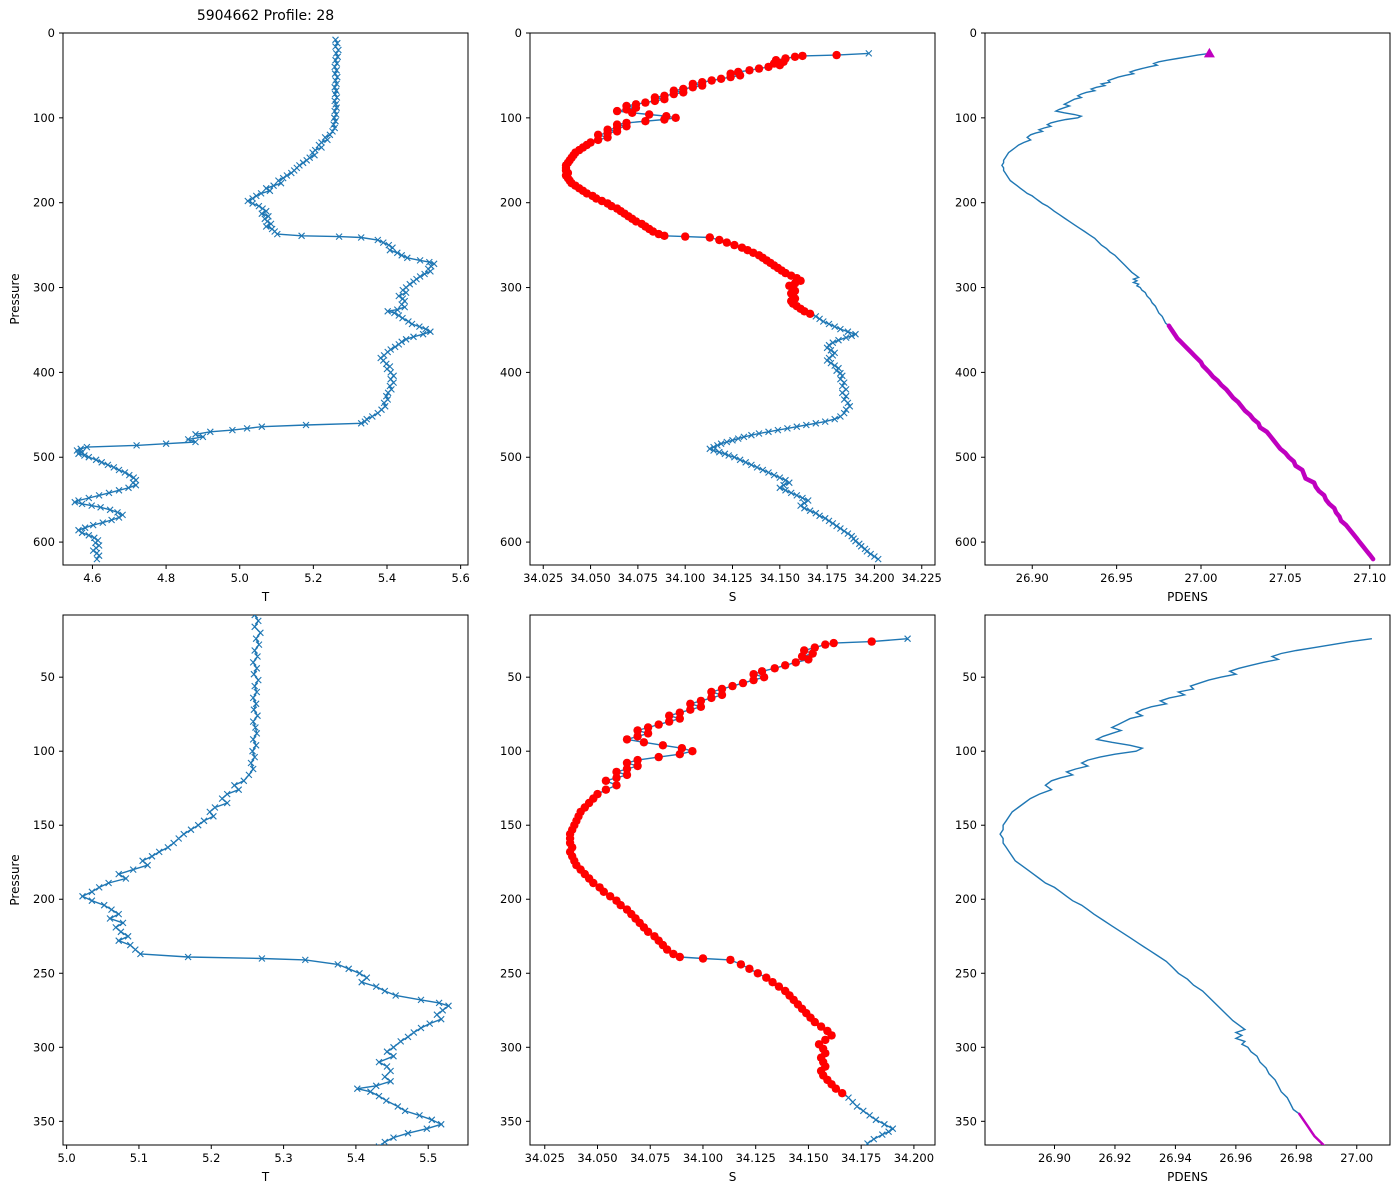 The height and width of the screenshot is (1204, 1400). I want to click on x-tick-label: 5.1, so click(139, 1158).